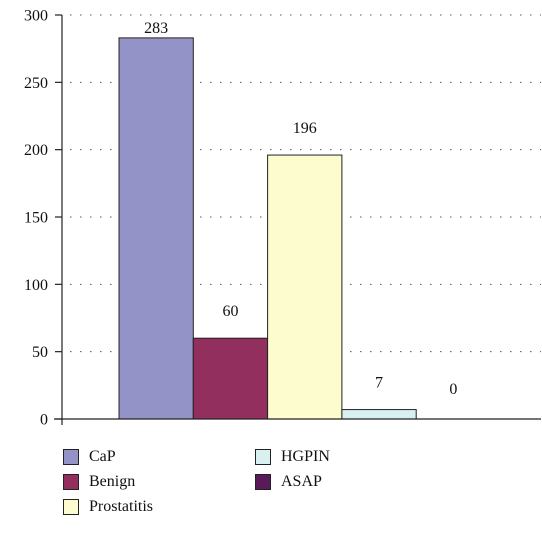 Image resolution: width=542 pixels, height=534 pixels. I want to click on data-label-benign: 60, so click(230, 311).